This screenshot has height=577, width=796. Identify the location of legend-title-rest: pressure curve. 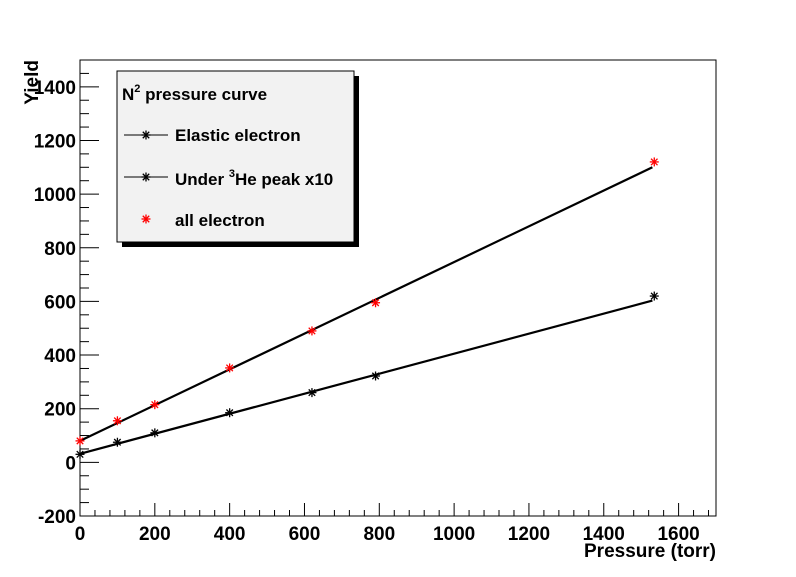
(203, 94).